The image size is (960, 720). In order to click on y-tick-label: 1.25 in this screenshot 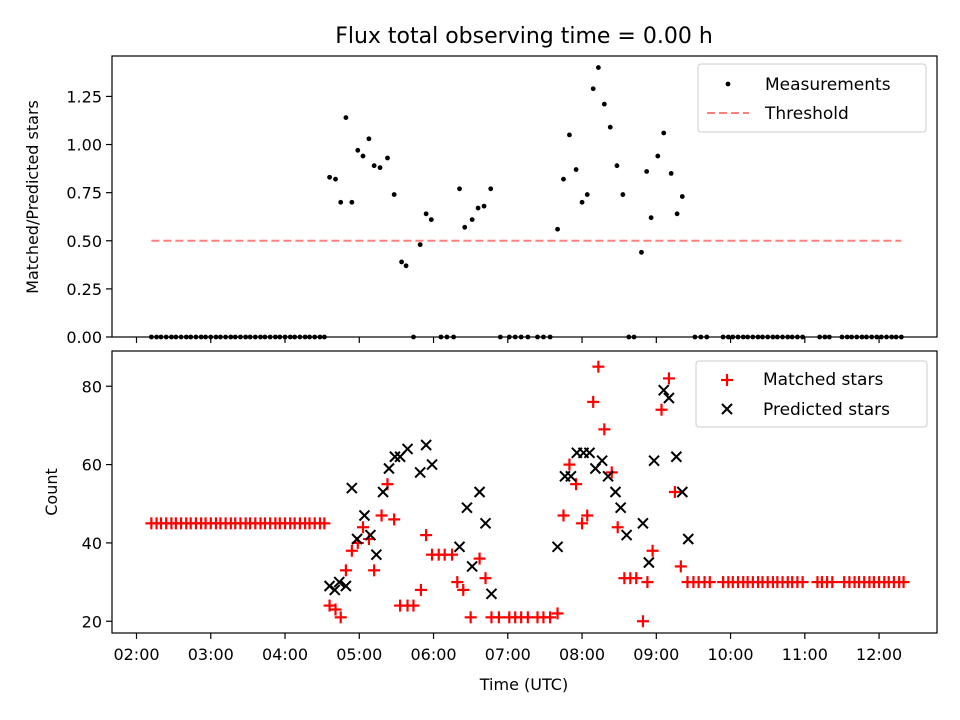, I will do `click(84, 96)`.